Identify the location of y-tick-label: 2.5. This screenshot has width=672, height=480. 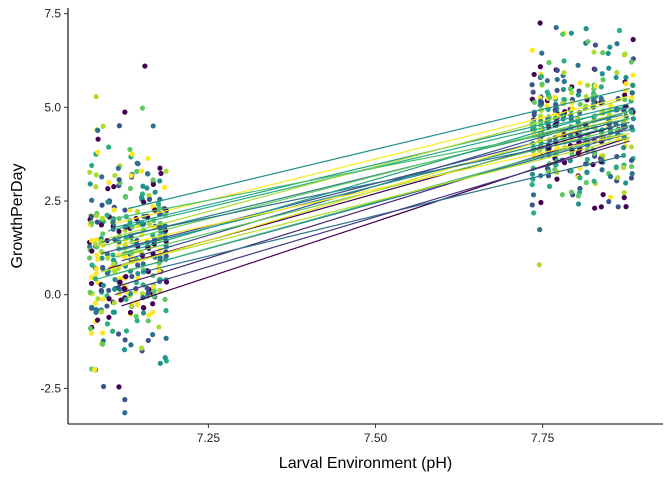
(52, 201).